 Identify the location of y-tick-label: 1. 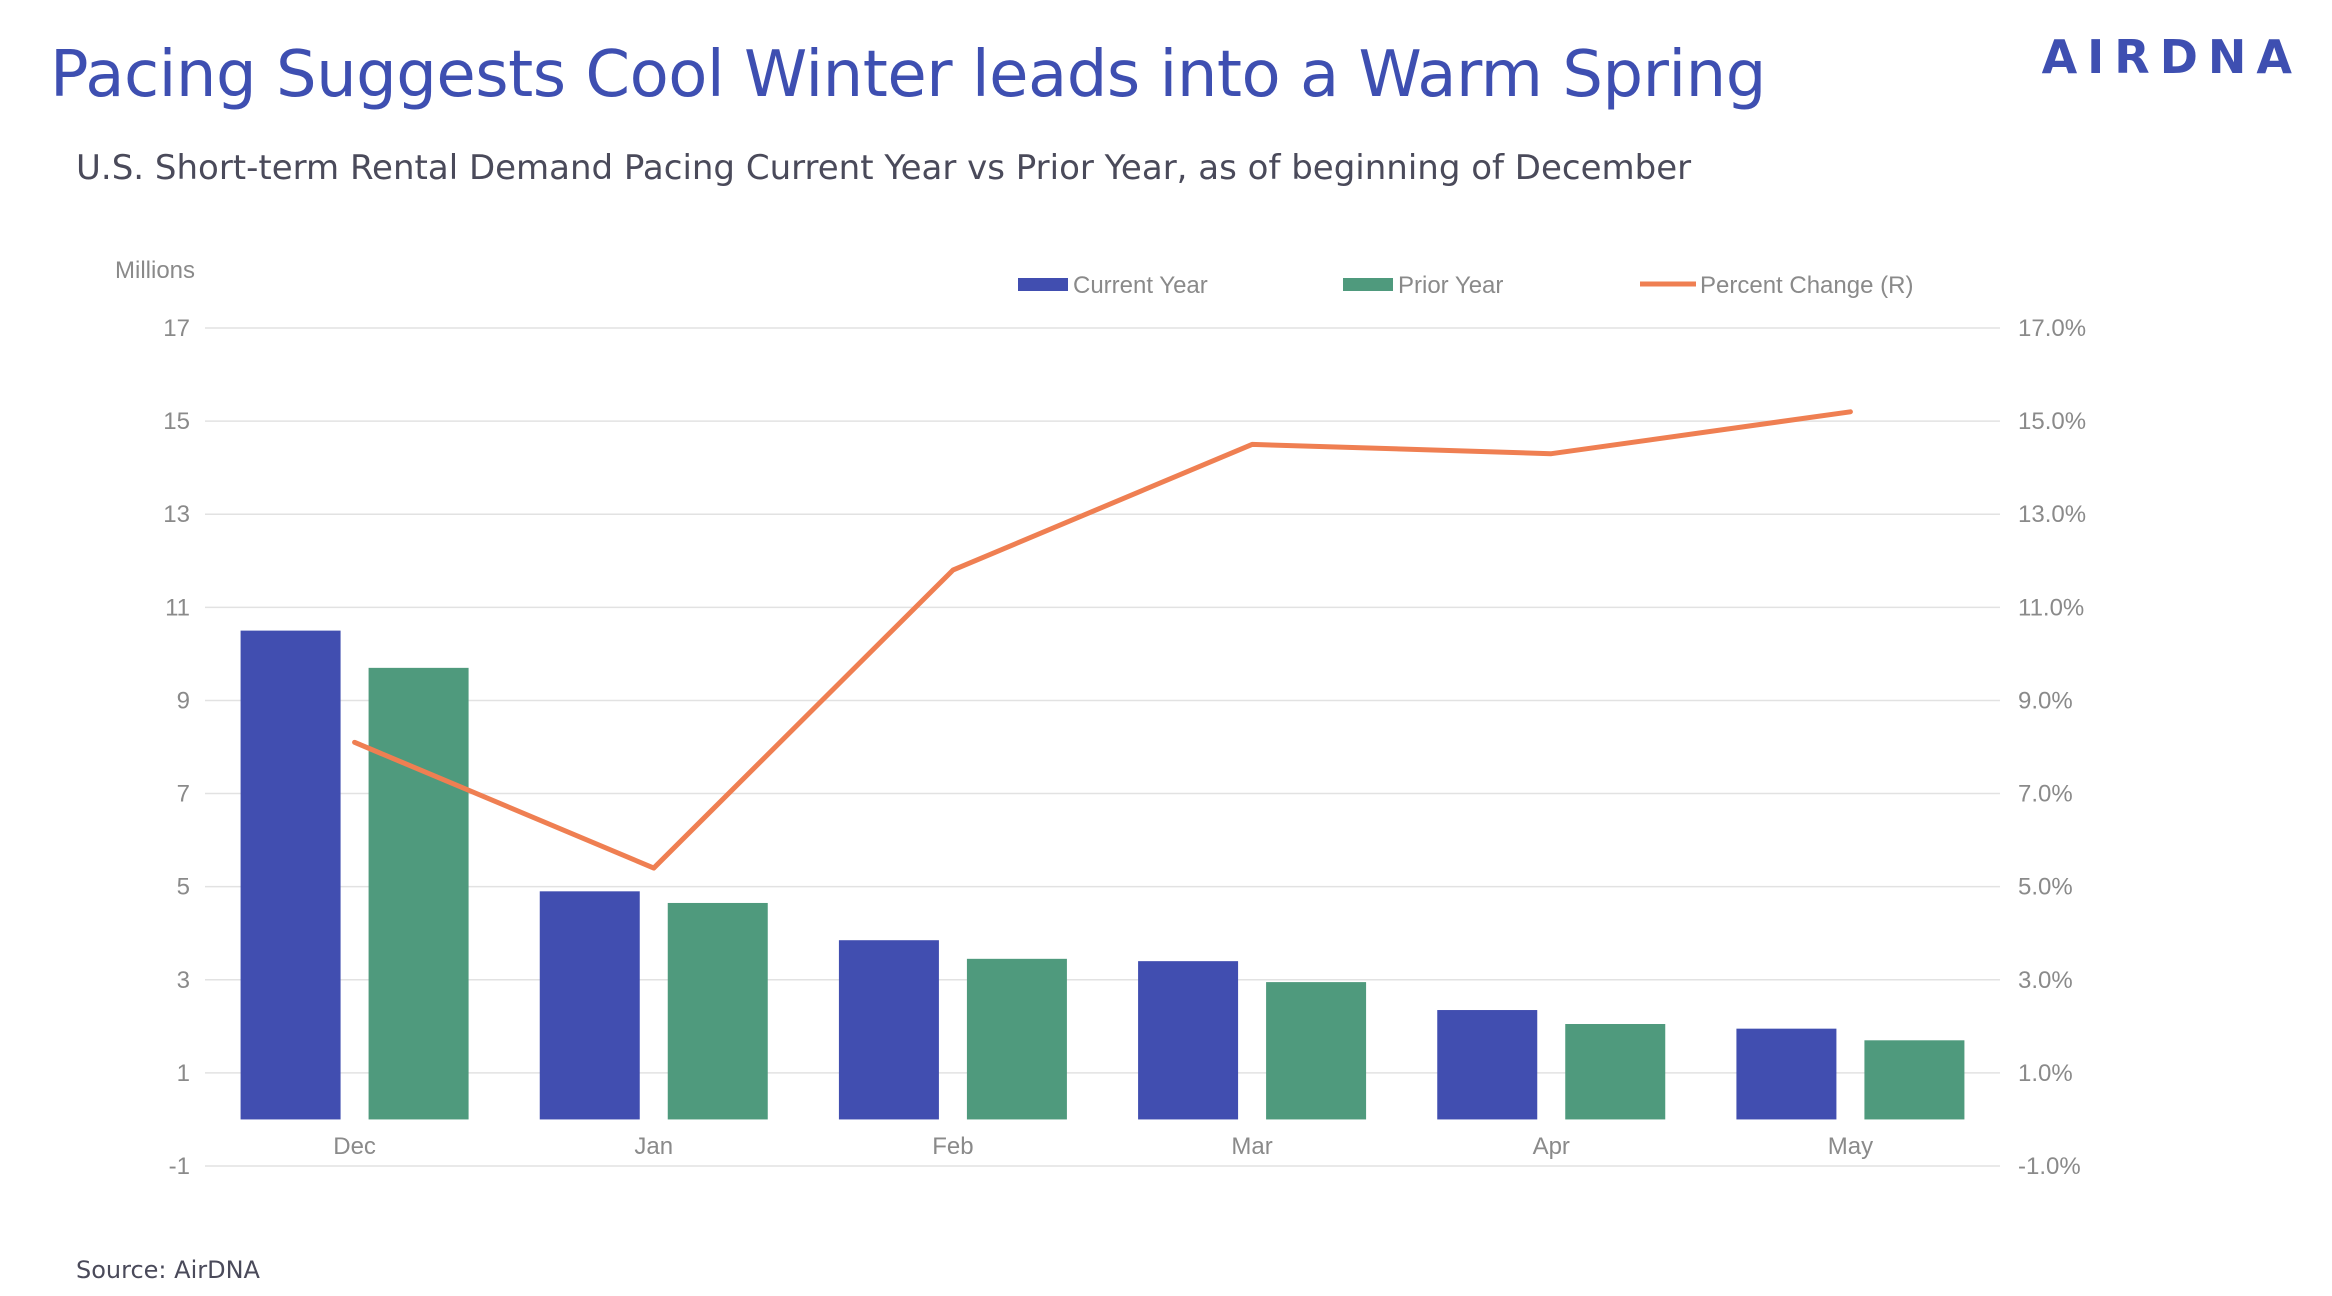
(183, 1073).